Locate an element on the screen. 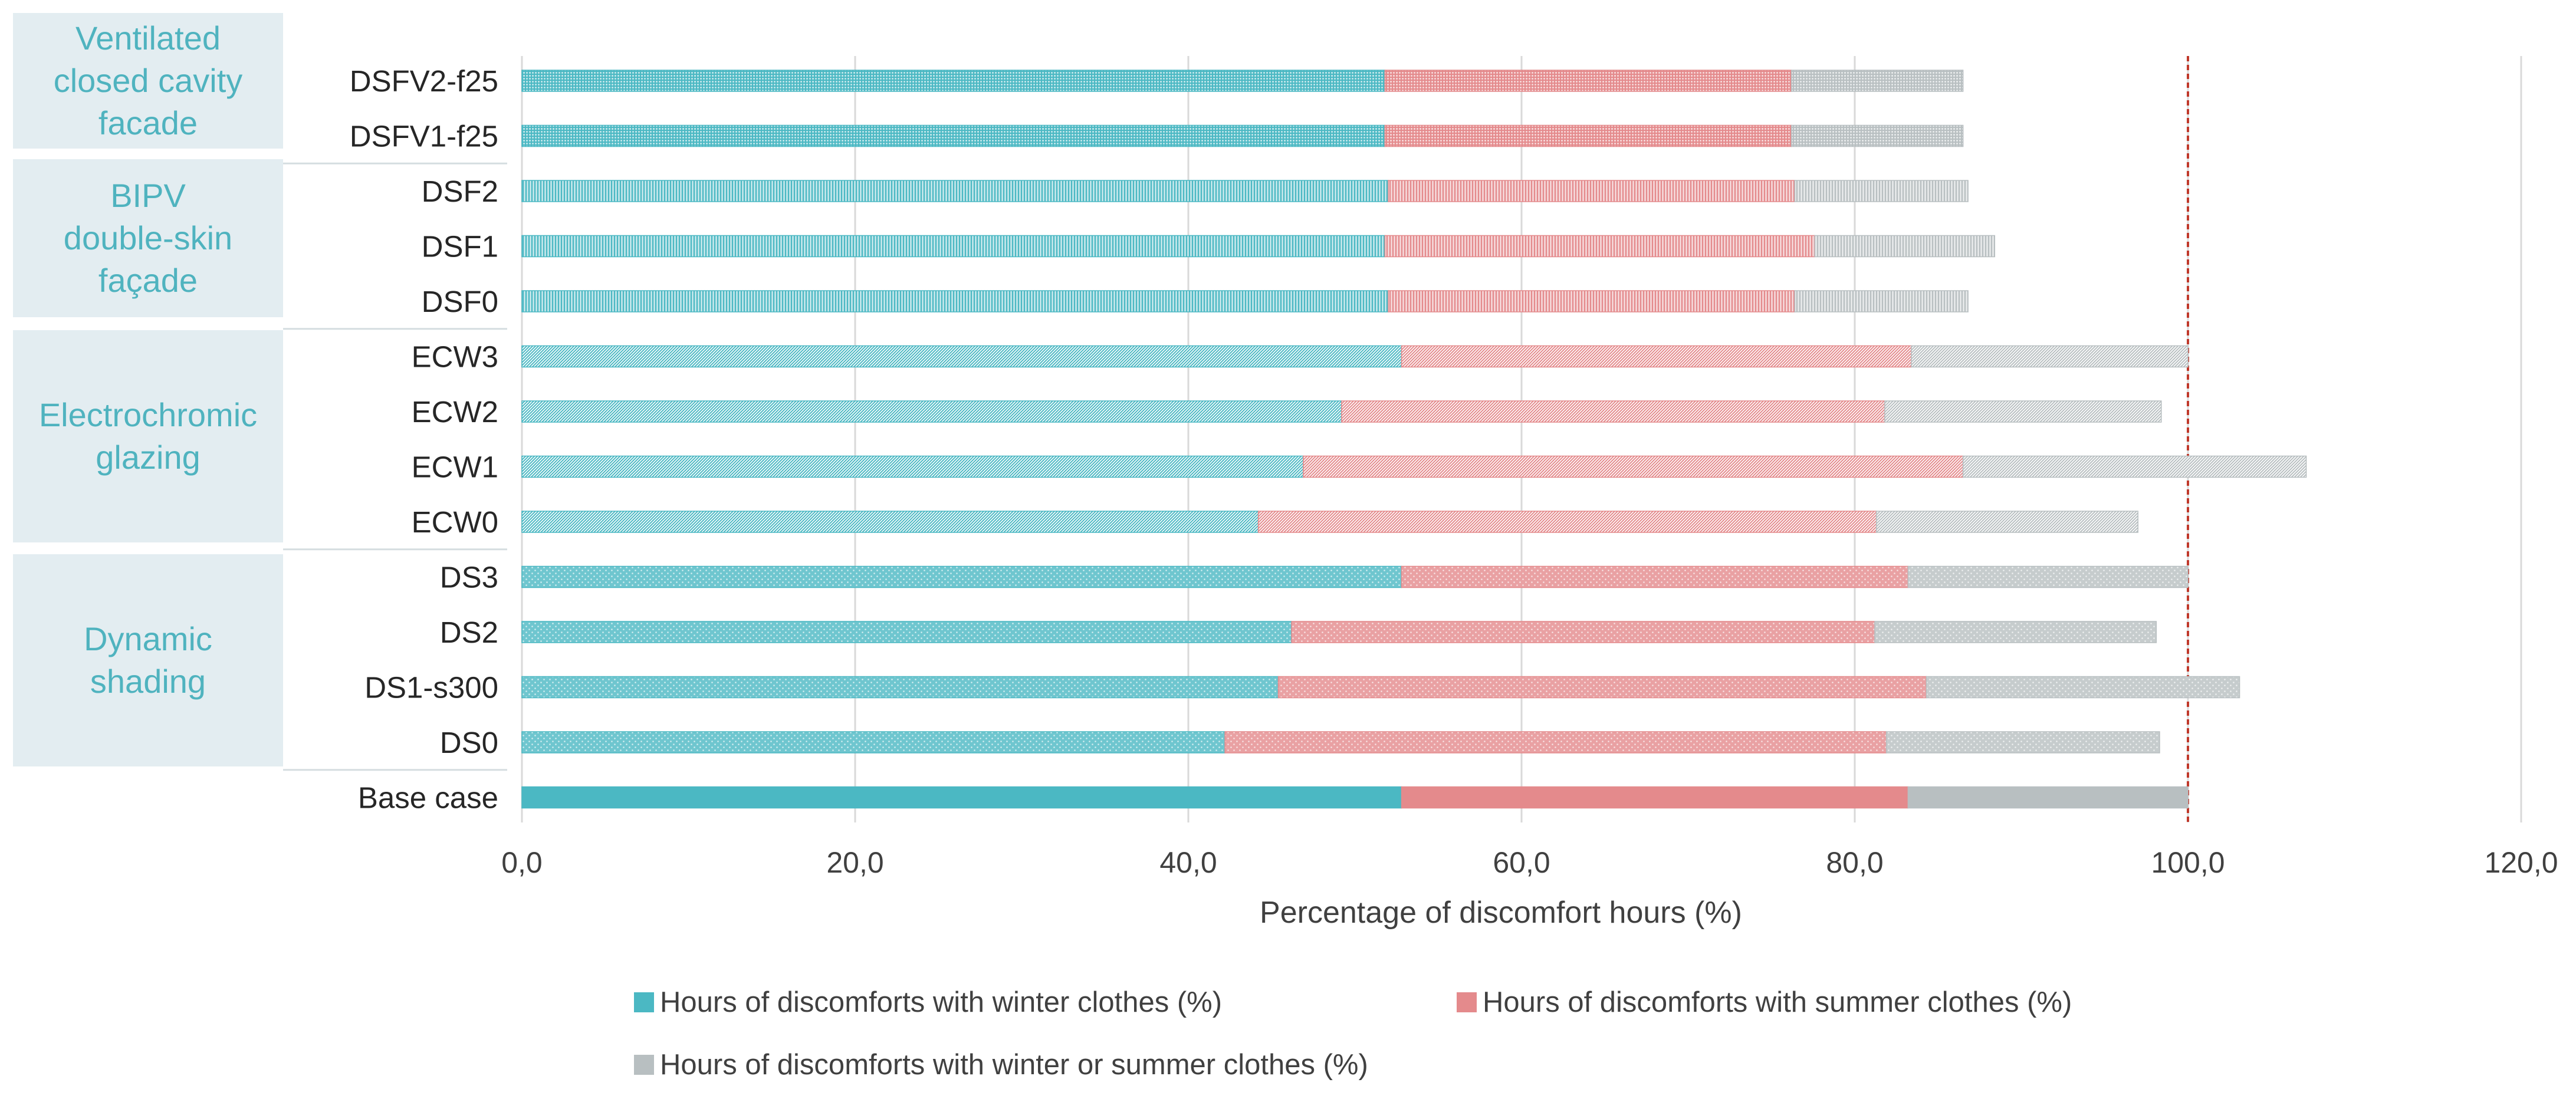  group-label-ventilated: Ventilated closed cavity facade is located at coordinates (148, 81).